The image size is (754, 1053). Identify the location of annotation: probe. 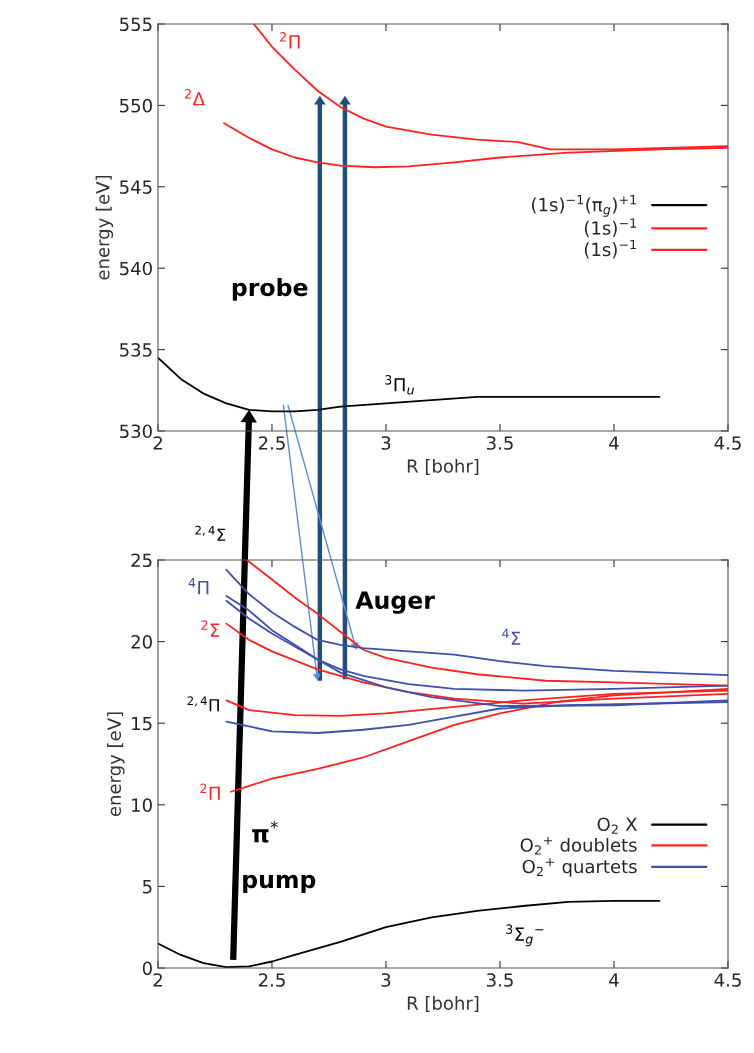
(270, 289).